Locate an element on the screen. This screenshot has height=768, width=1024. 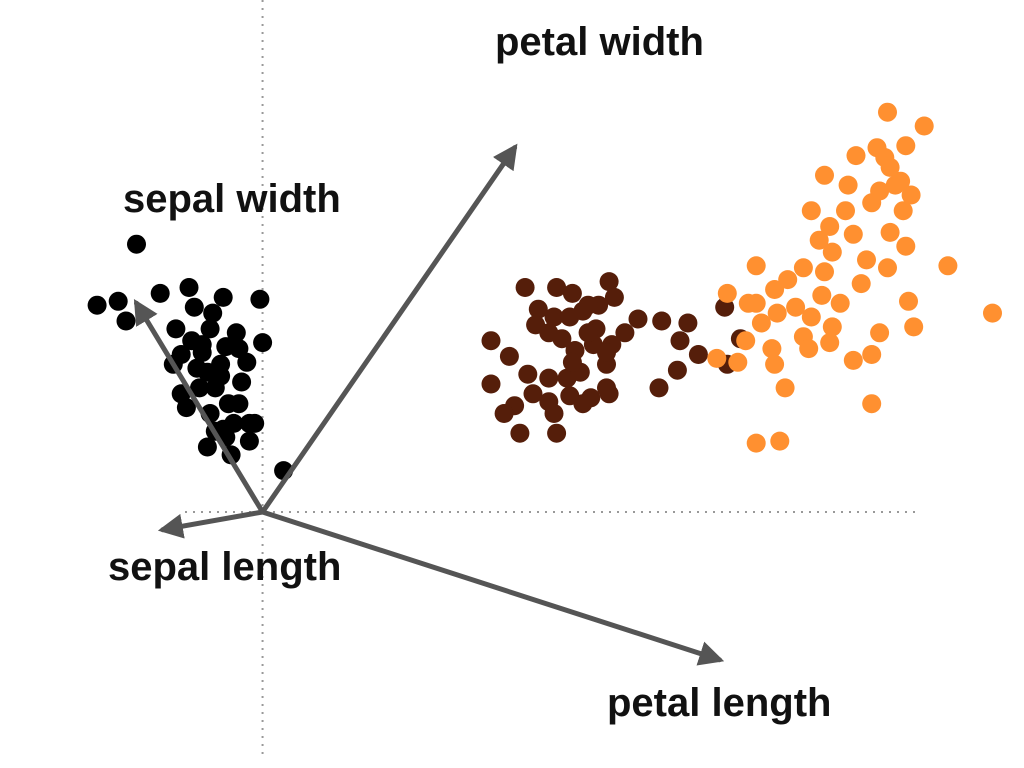
loading-arrow-petal-length is located at coordinates (492, 587).